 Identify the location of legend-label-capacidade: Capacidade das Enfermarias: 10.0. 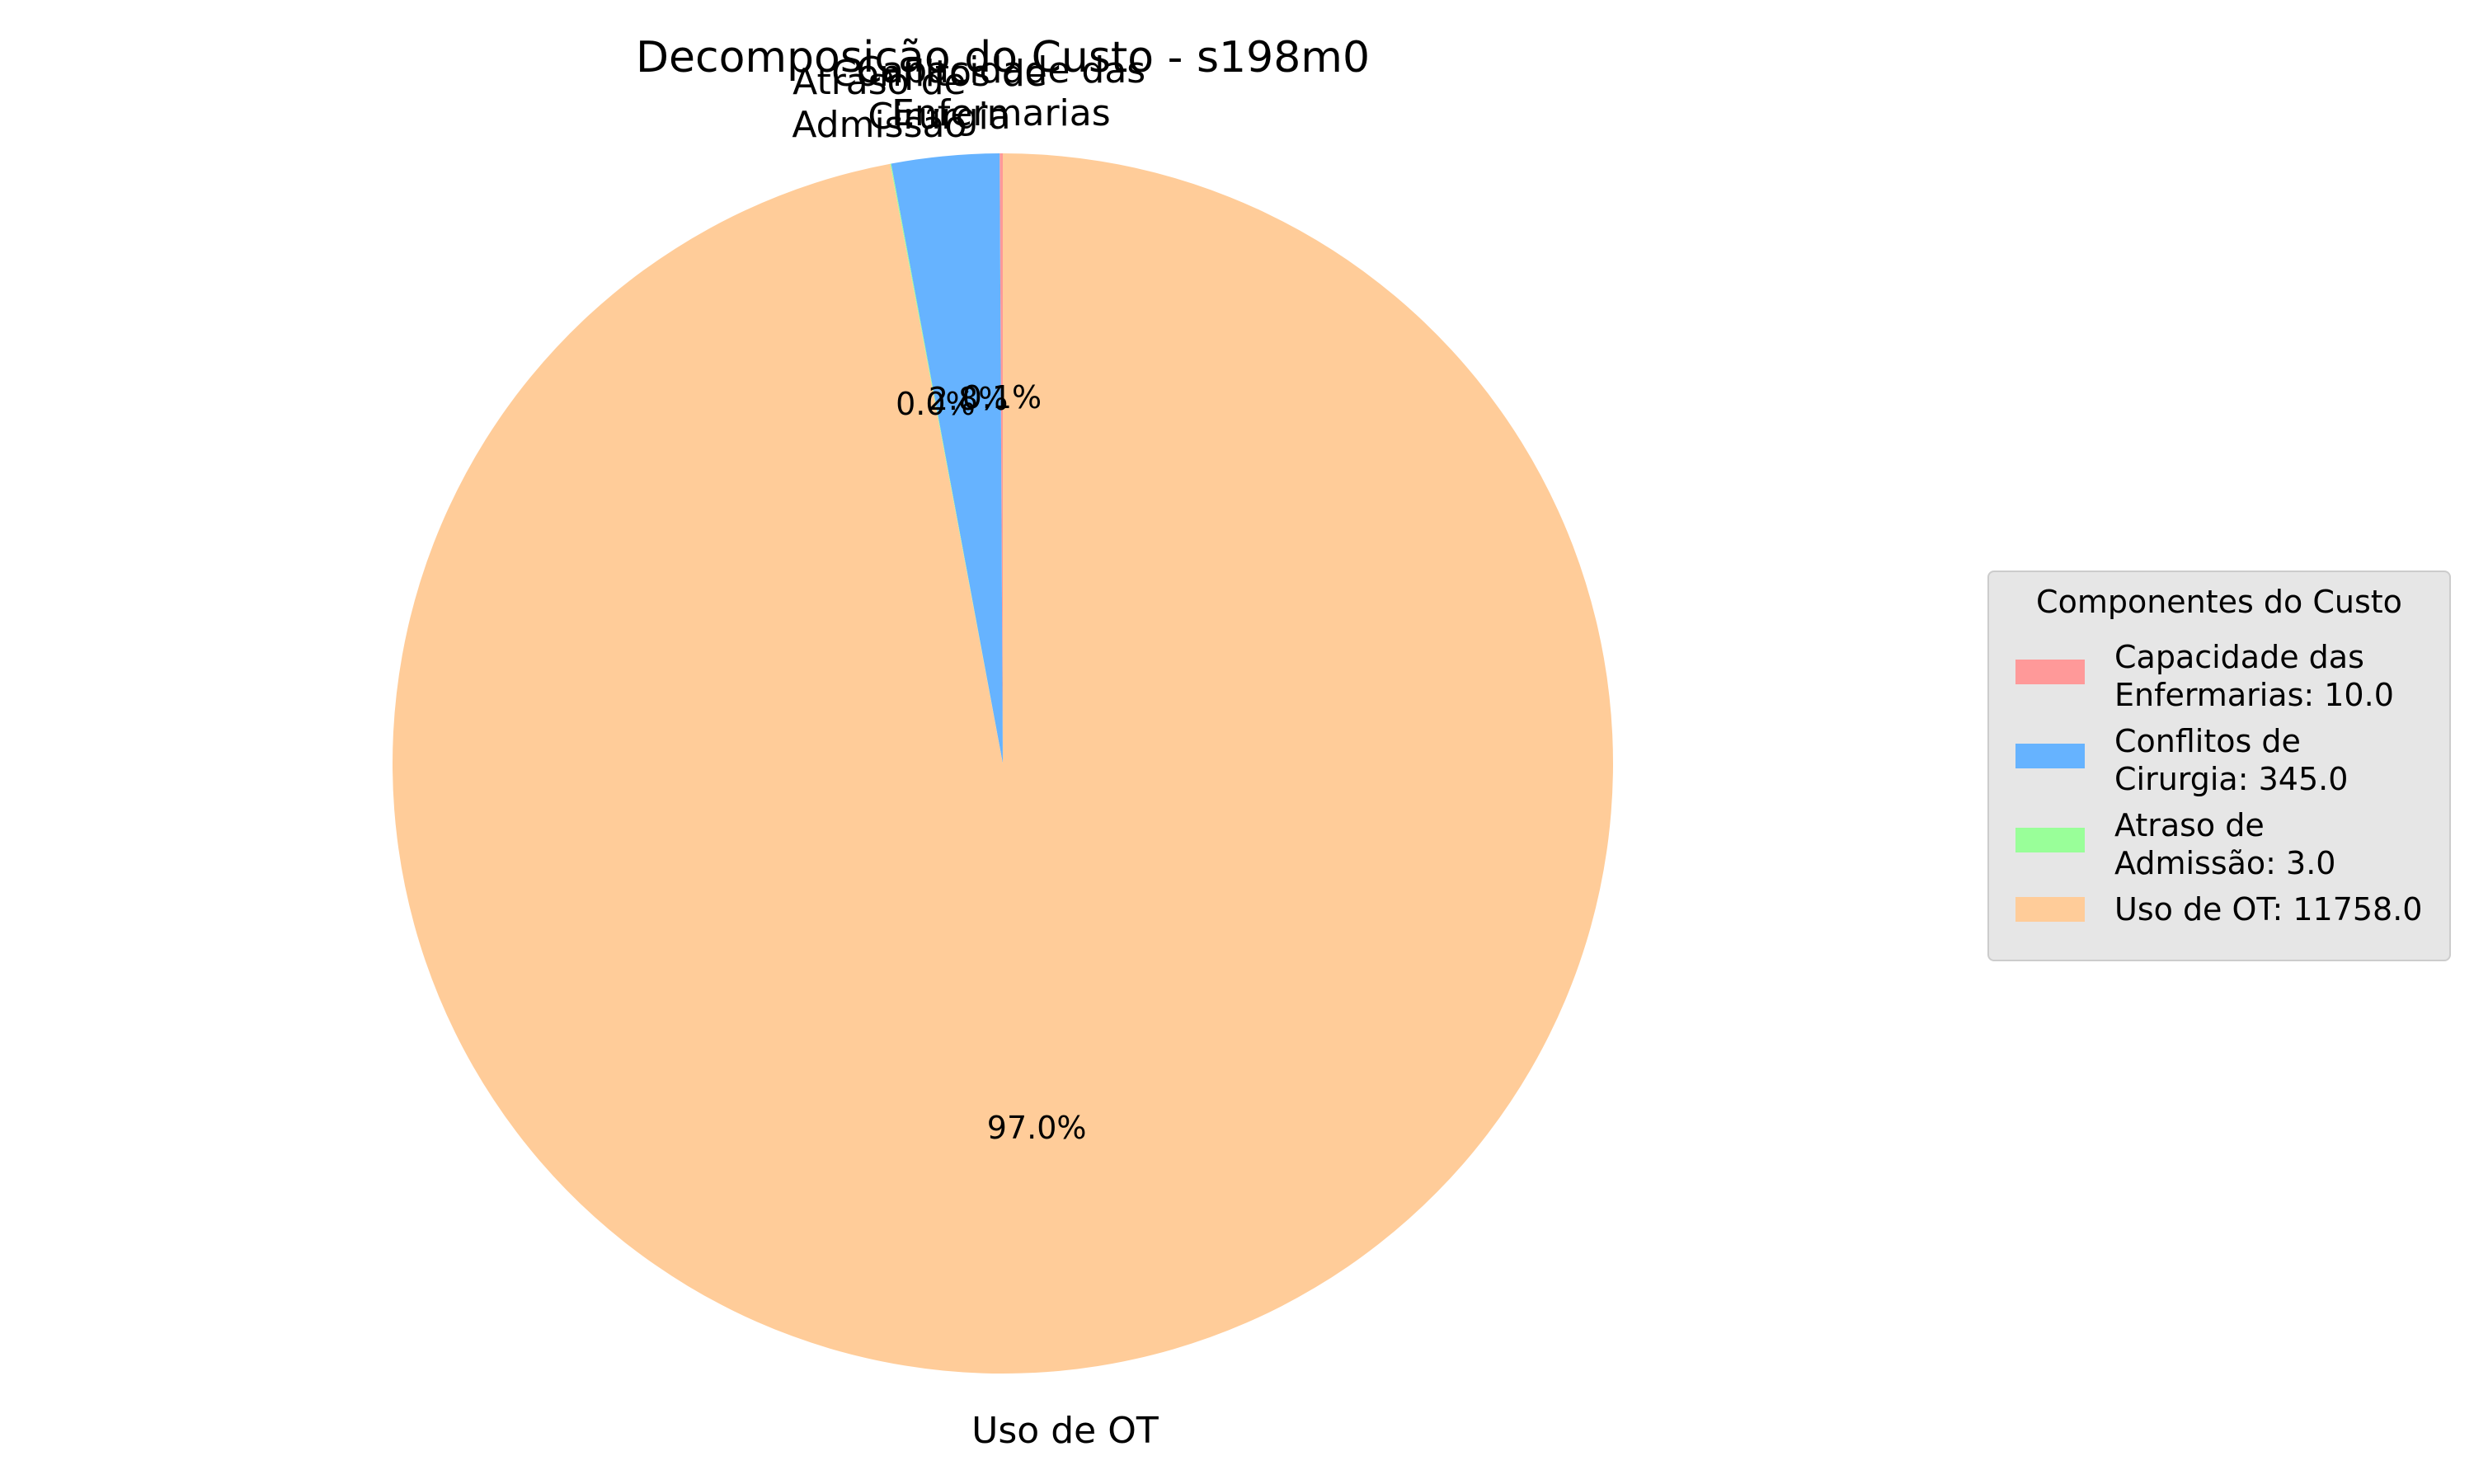
(2254, 676).